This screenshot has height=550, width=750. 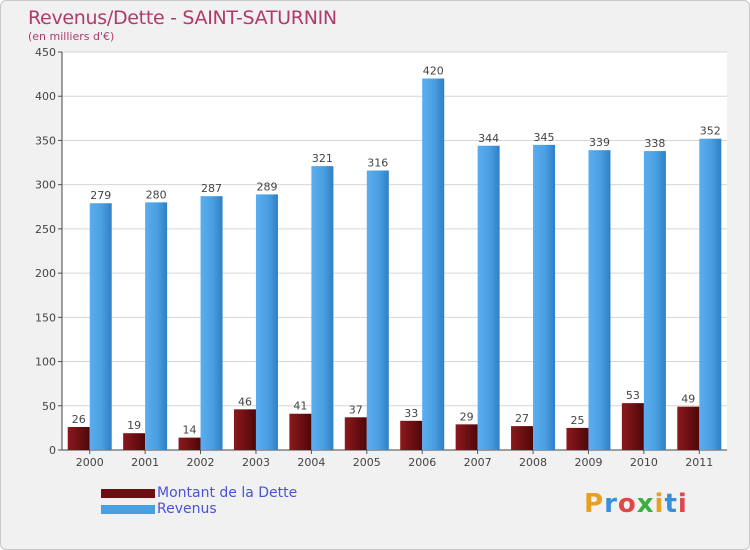 I want to click on proxiti-logo: Proxiti, so click(x=636, y=504).